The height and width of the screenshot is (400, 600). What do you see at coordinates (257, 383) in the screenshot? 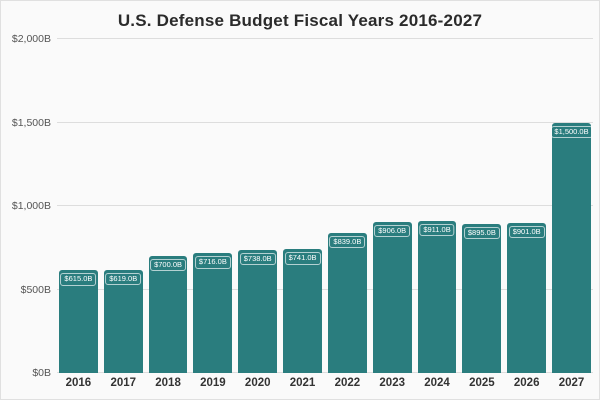
I see `x-tick-label: 2020` at bounding box center [257, 383].